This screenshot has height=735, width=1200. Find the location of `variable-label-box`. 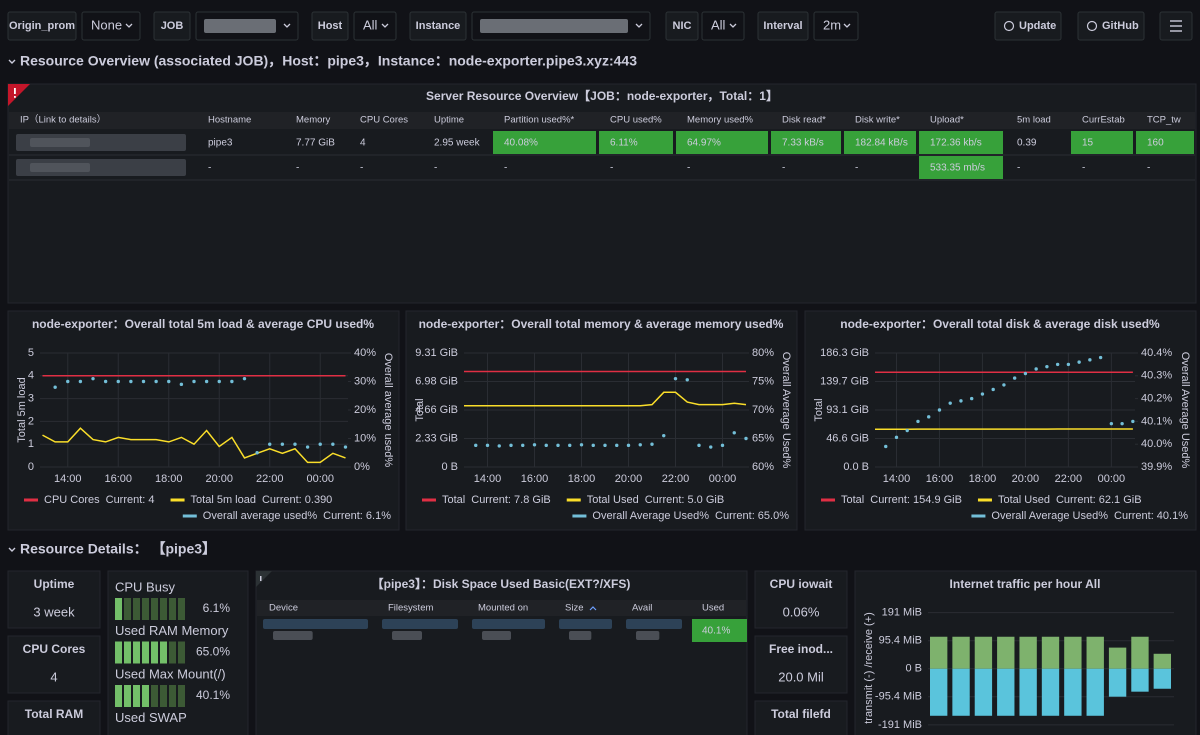

variable-label-box is located at coordinates (783, 26).